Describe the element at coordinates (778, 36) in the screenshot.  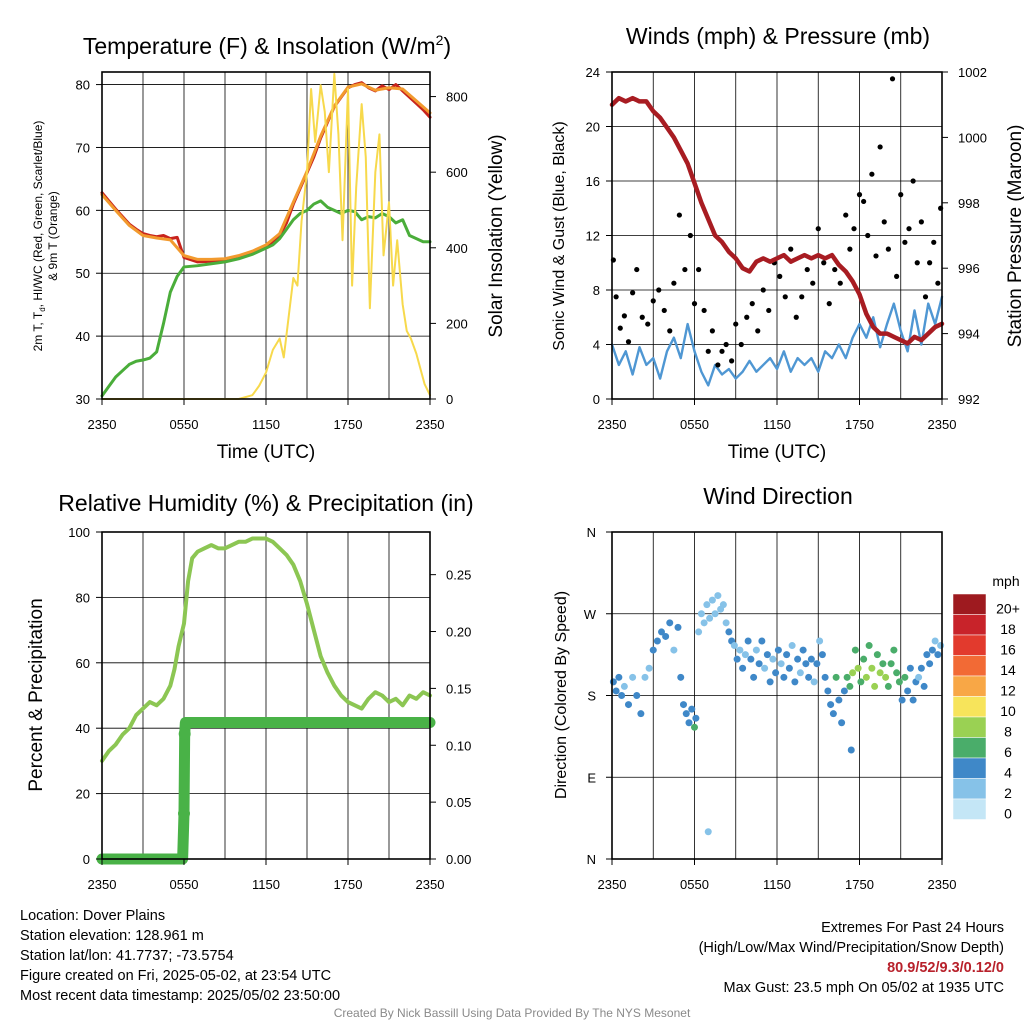
I see `winds-title: Winds (mph) & Pressure (mb)` at that location.